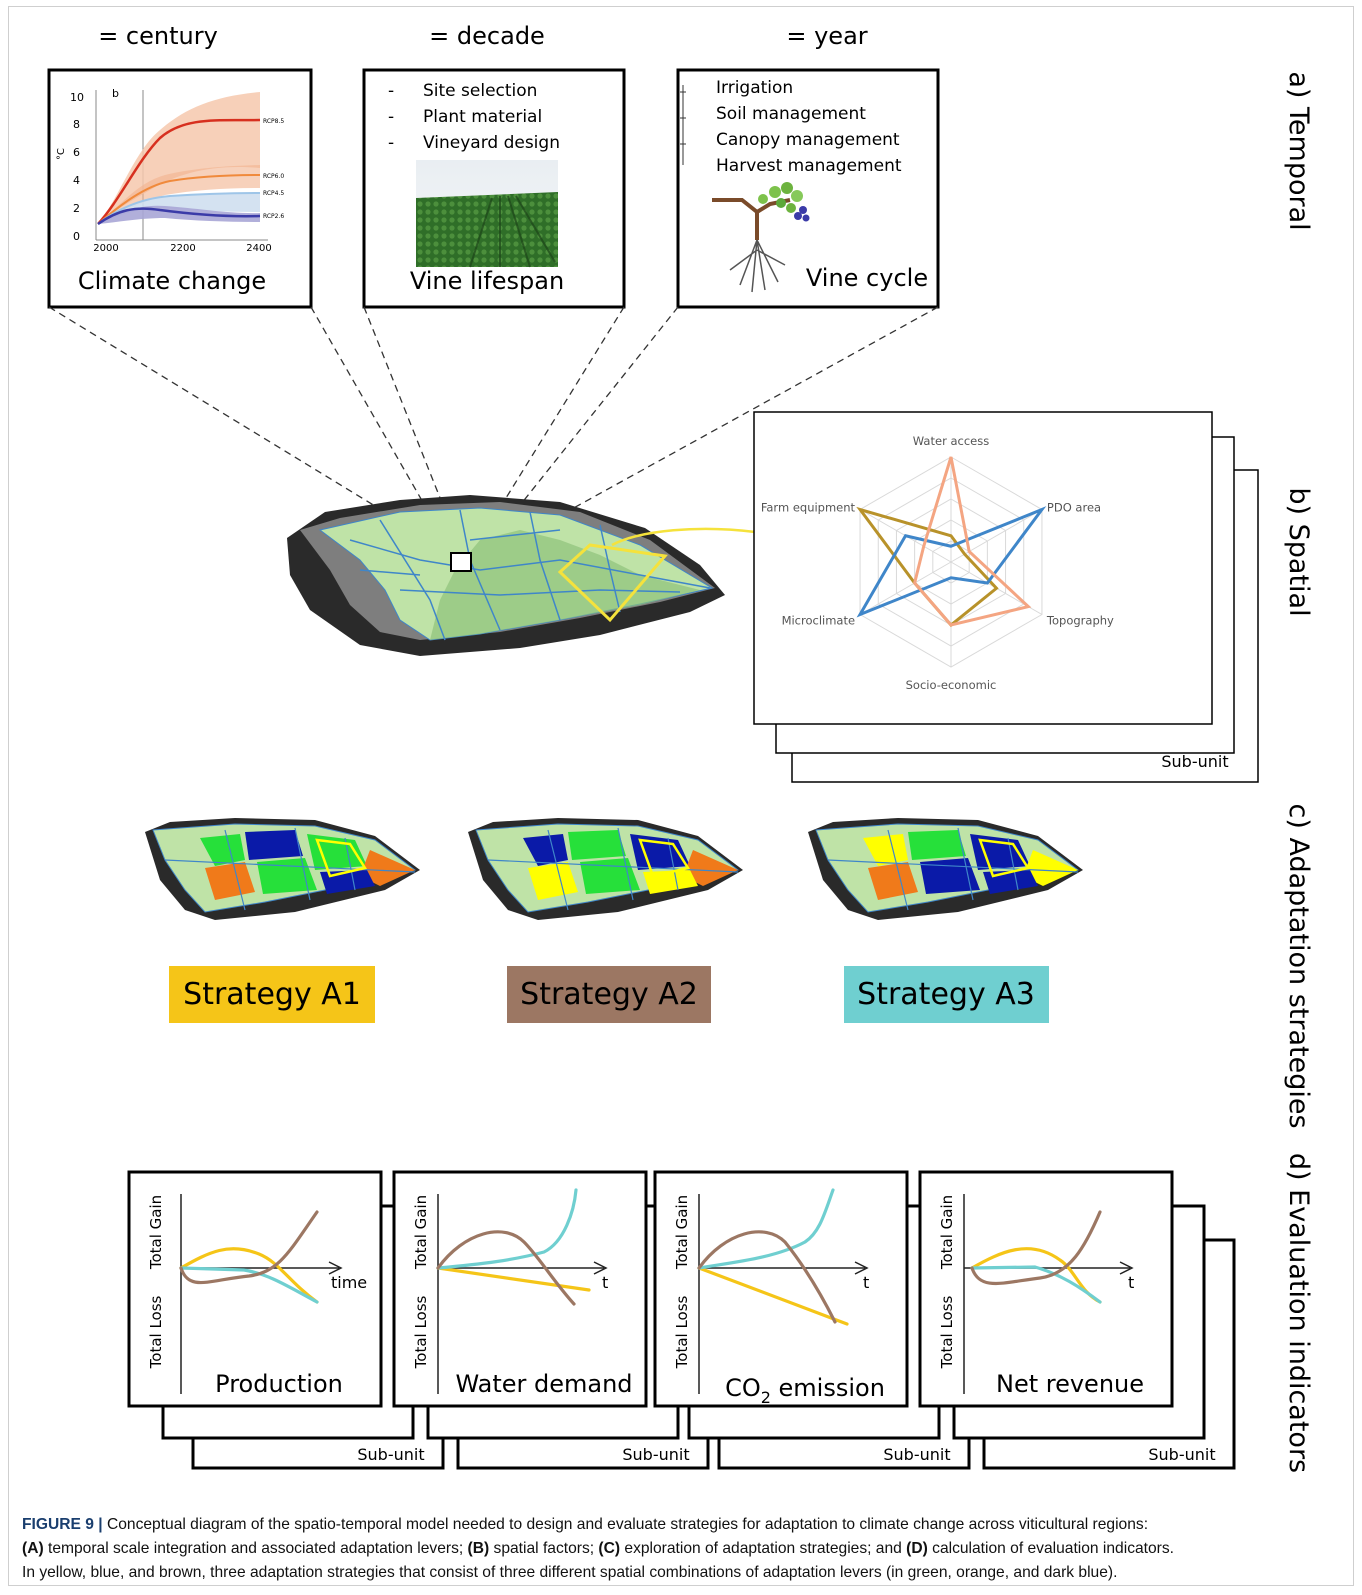 The image size is (1362, 1595). Describe the element at coordinates (808, 140) in the screenshot. I see `lever-canopy-management: Canopy management` at that location.